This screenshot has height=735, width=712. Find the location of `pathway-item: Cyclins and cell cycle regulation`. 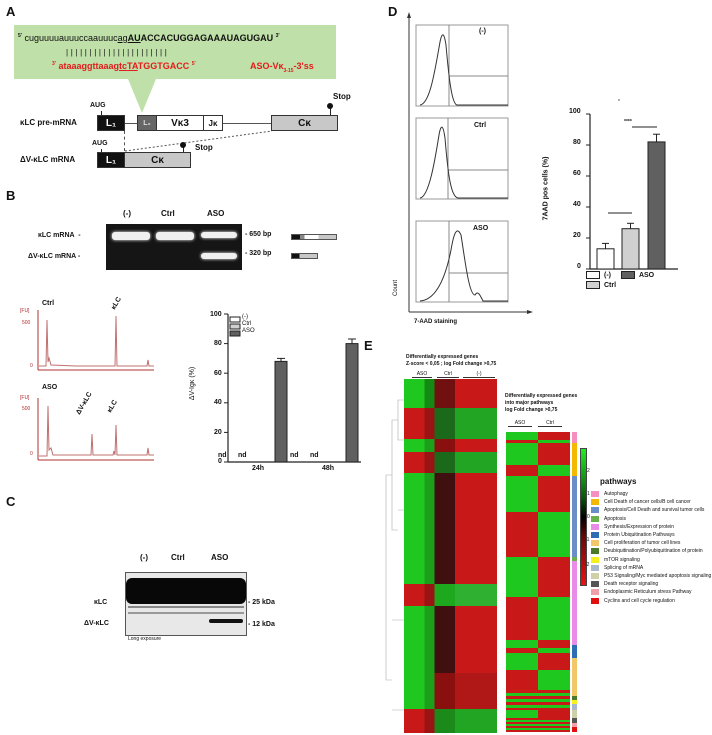

pathway-item: Cyclins and cell cycle regulation is located at coordinates (651, 600).